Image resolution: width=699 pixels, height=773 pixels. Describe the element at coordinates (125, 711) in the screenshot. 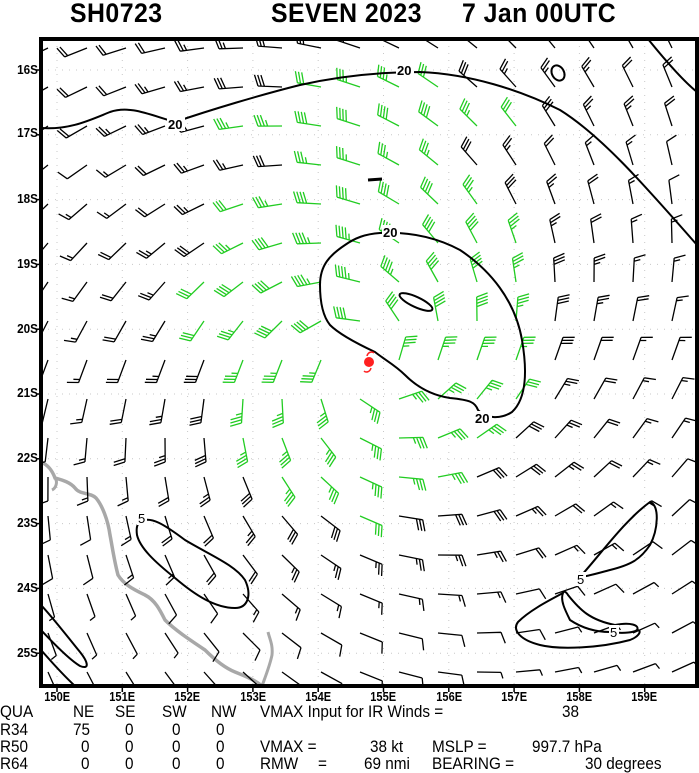

I see `table-header-se: SE` at that location.